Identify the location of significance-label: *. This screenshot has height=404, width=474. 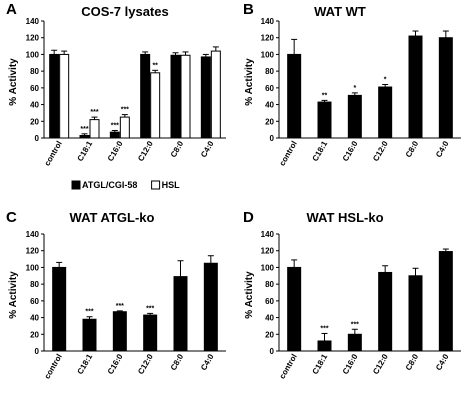
(354, 88).